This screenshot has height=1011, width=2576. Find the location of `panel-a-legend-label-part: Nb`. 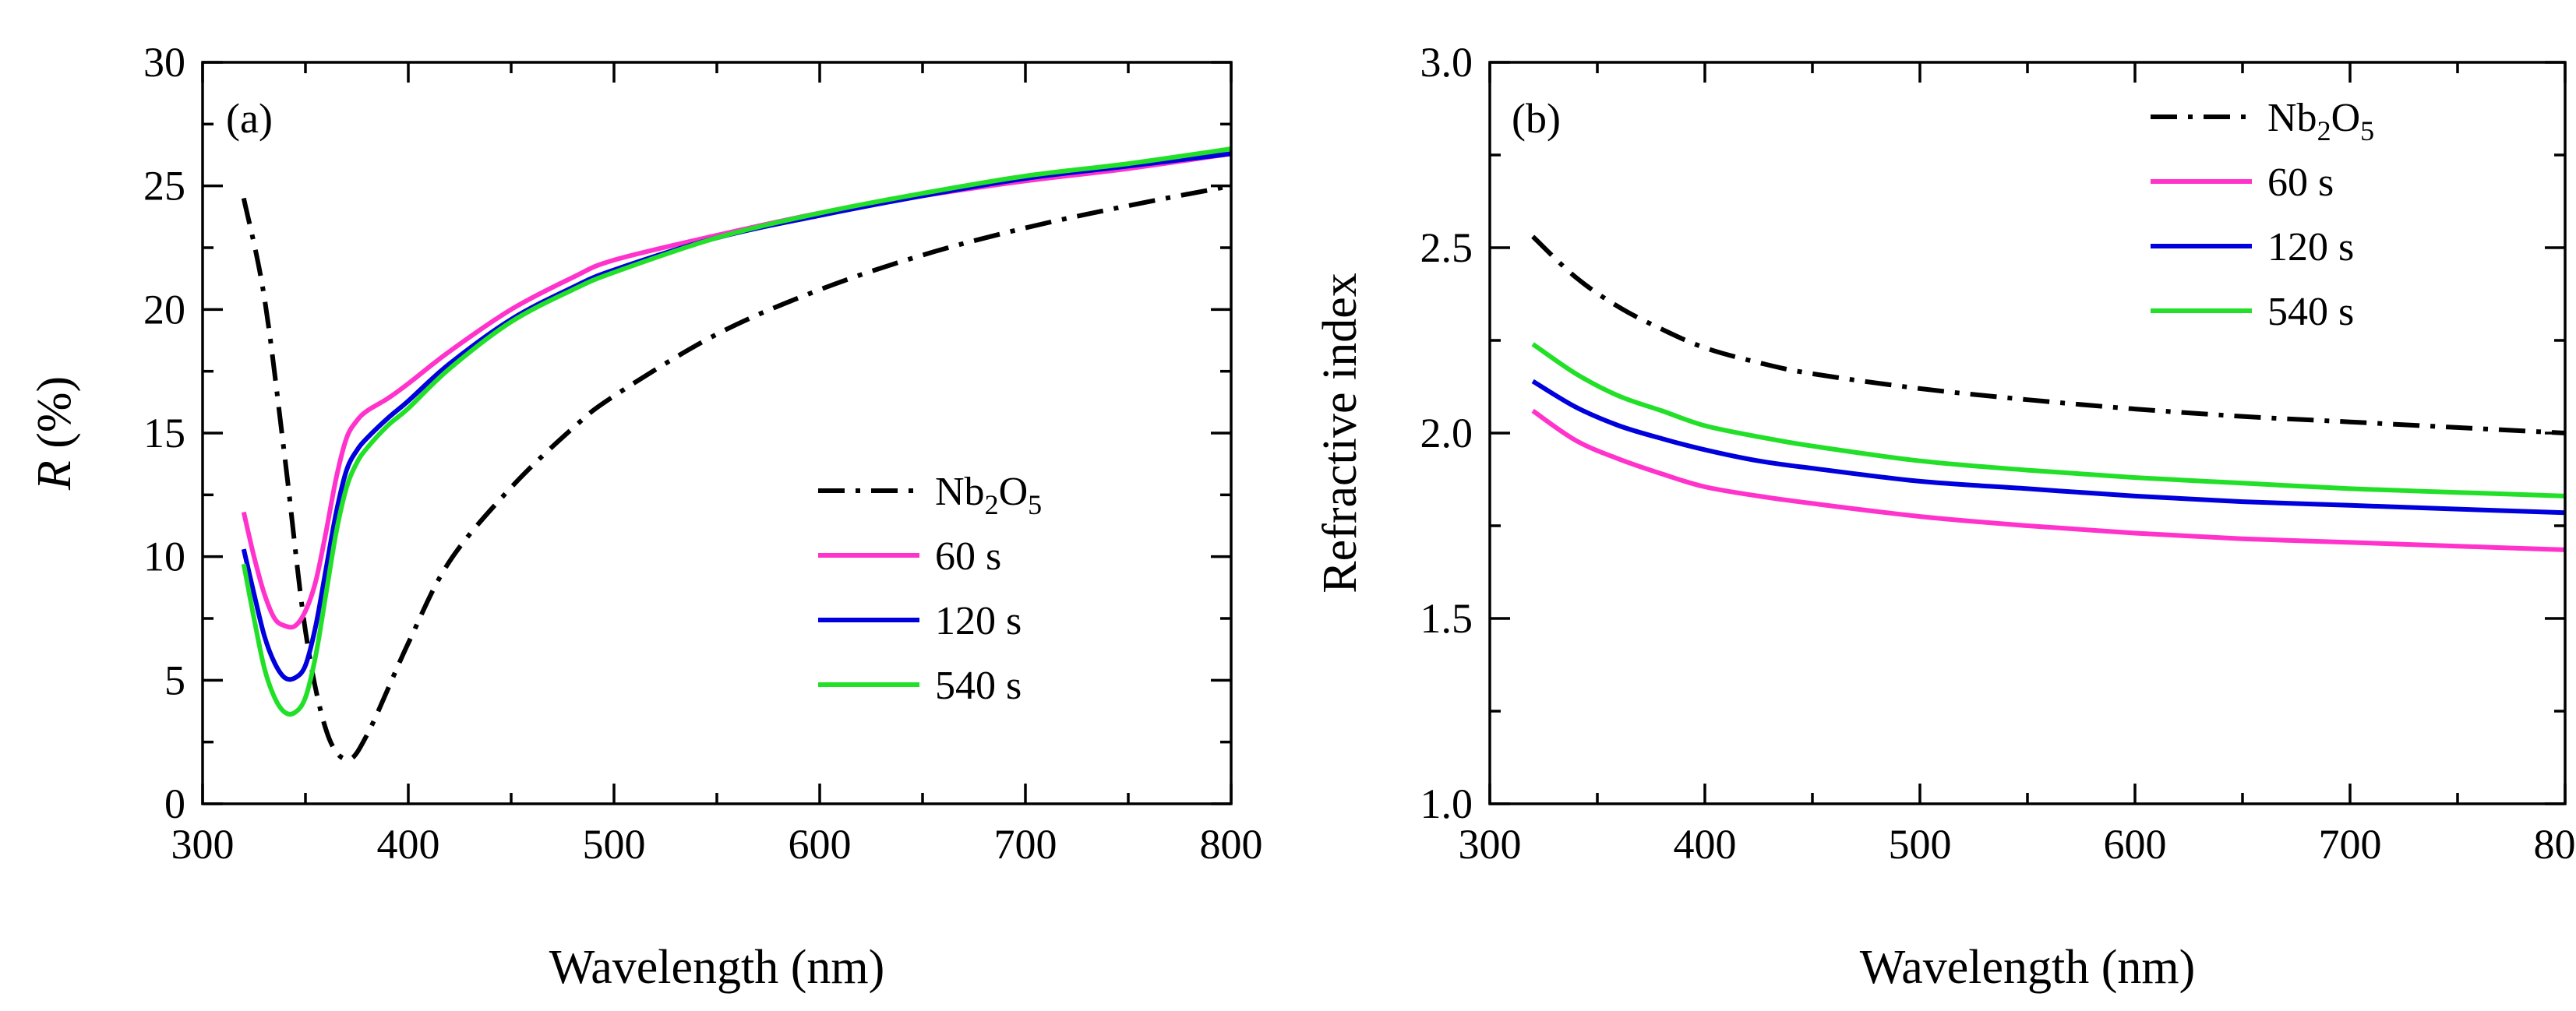

panel-a-legend-label-part: Nb is located at coordinates (960, 492).